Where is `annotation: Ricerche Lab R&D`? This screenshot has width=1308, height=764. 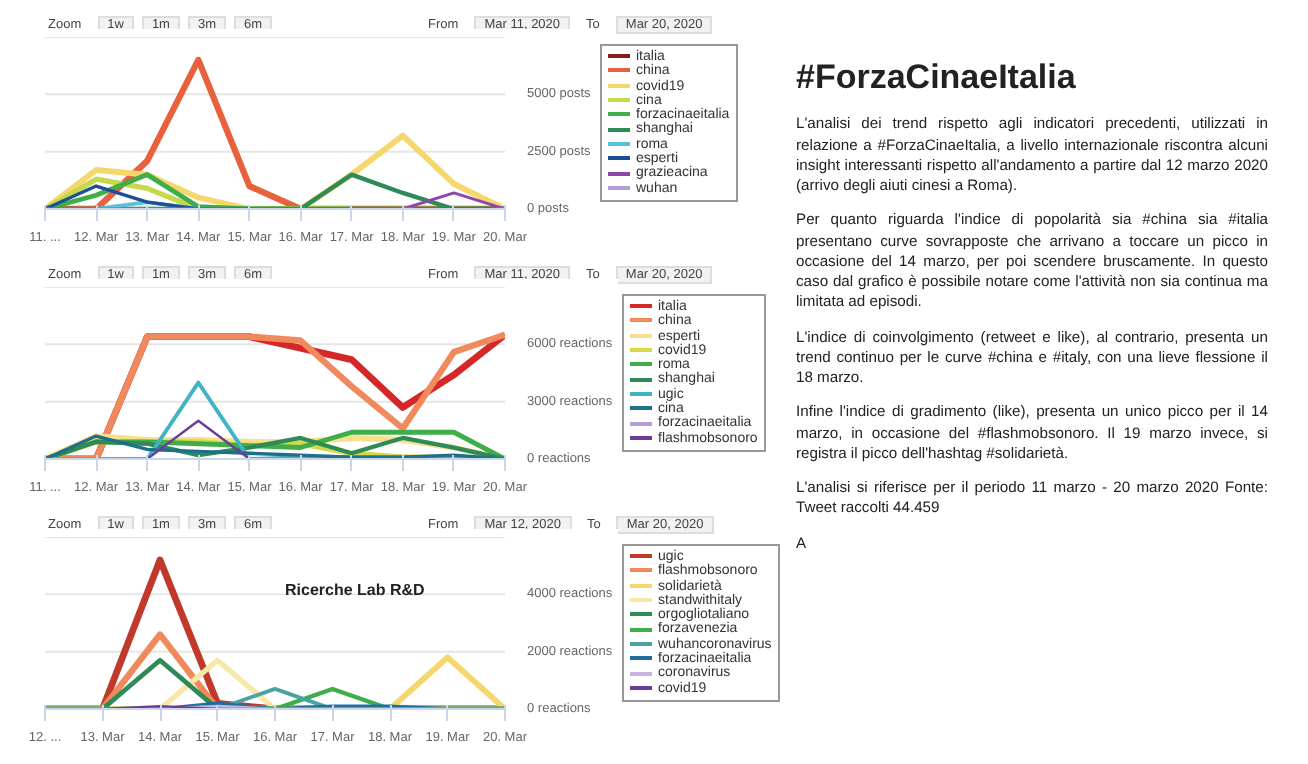
annotation: Ricerche Lab R&D is located at coordinates (355, 590).